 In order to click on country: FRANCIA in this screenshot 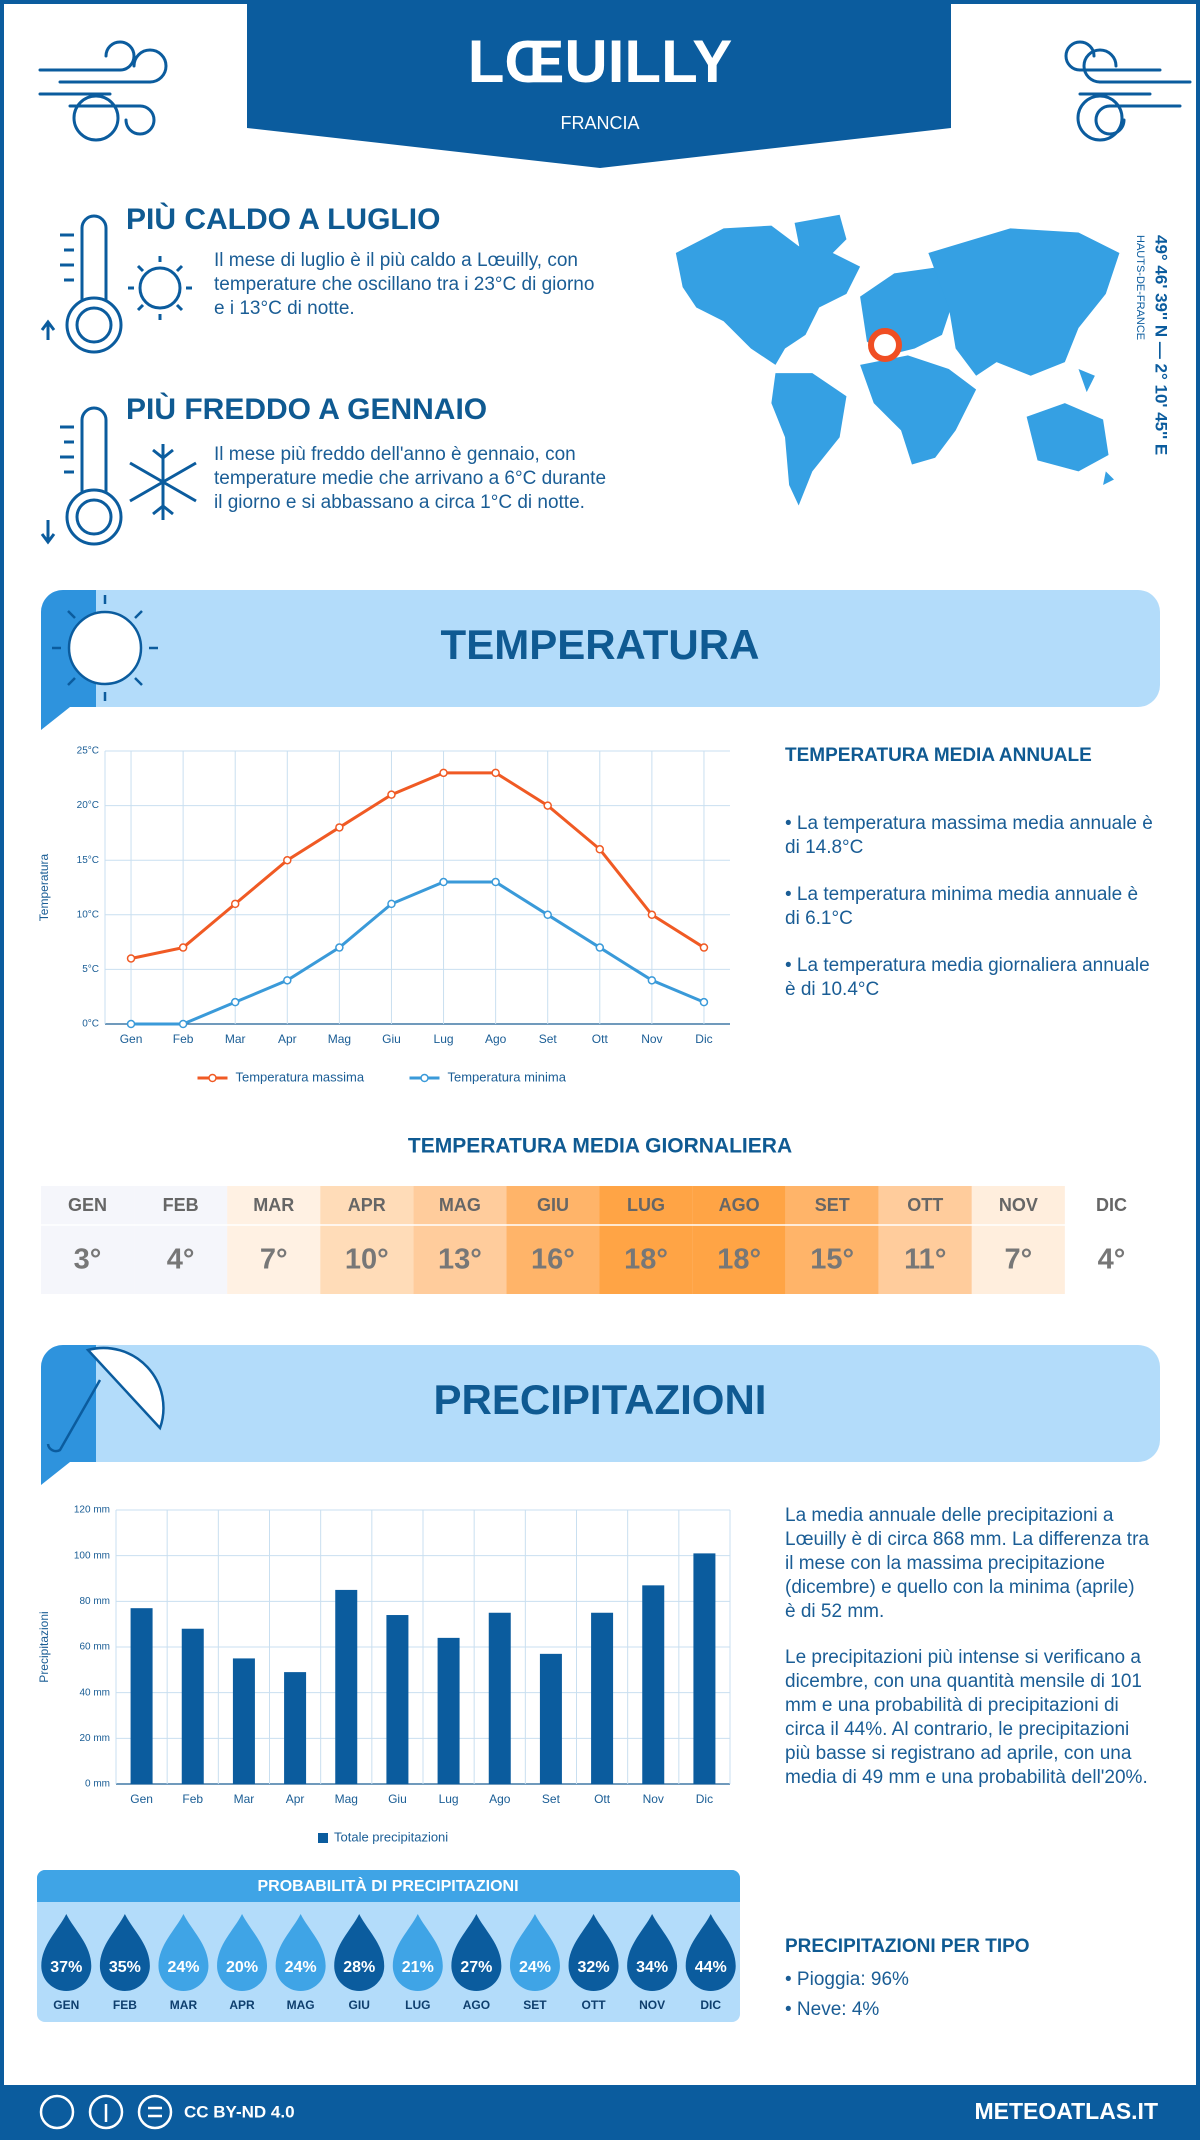, I will do `click(599, 123)`.